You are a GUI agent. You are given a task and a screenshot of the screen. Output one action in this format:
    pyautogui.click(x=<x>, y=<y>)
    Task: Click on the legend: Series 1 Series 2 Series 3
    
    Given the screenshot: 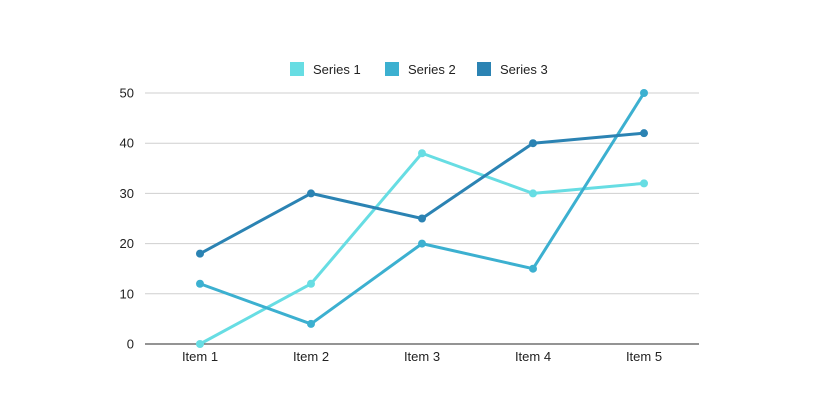 What is the action you would take?
    pyautogui.click(x=419, y=69)
    